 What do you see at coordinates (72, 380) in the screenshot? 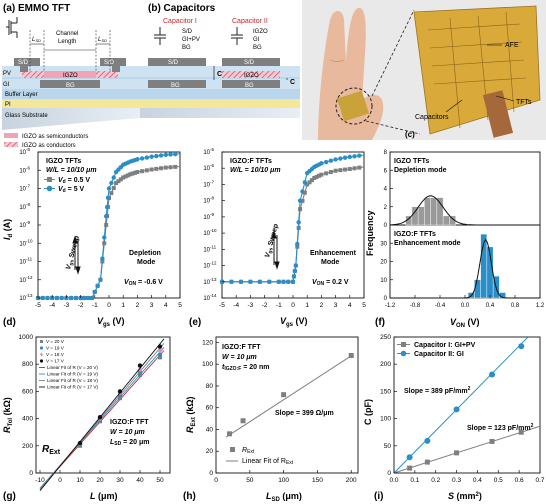
I see `g-legend-fit-label: Linear Fit of R (V = 18 V)` at bounding box center [72, 380].